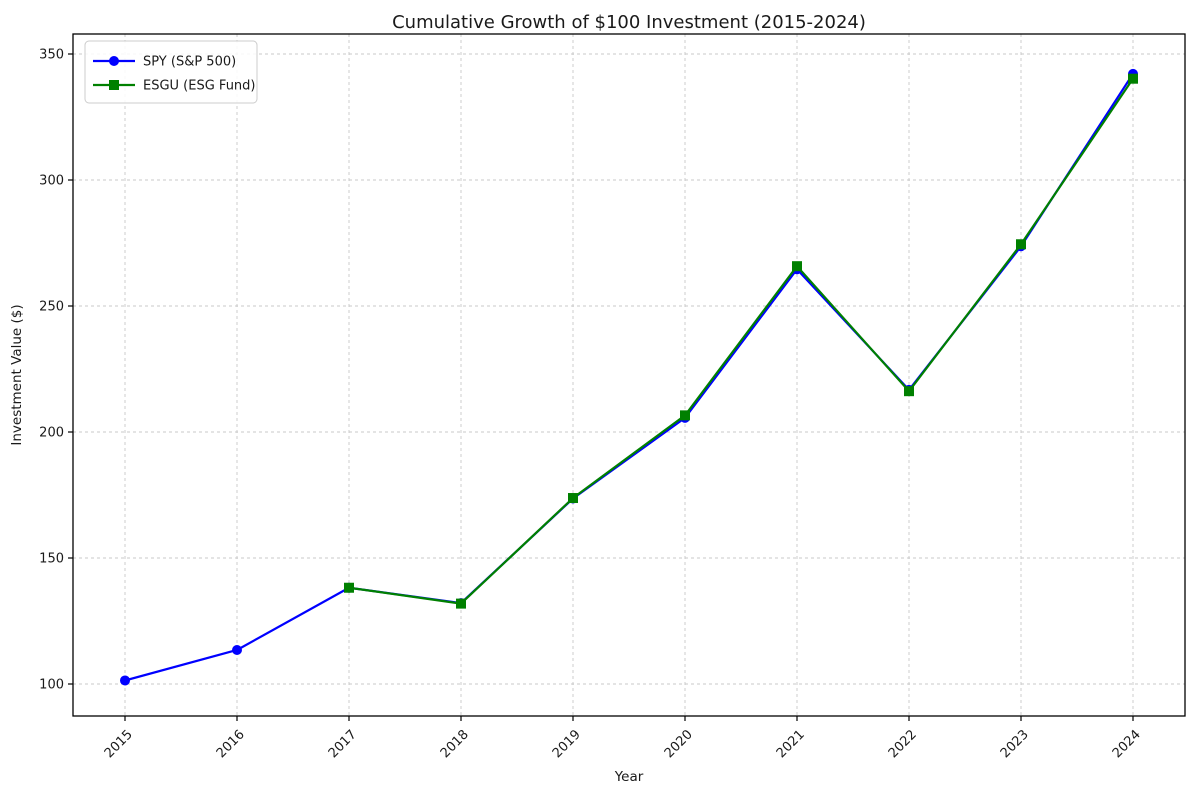  I want to click on esgu-marker-2024, so click(1133, 78).